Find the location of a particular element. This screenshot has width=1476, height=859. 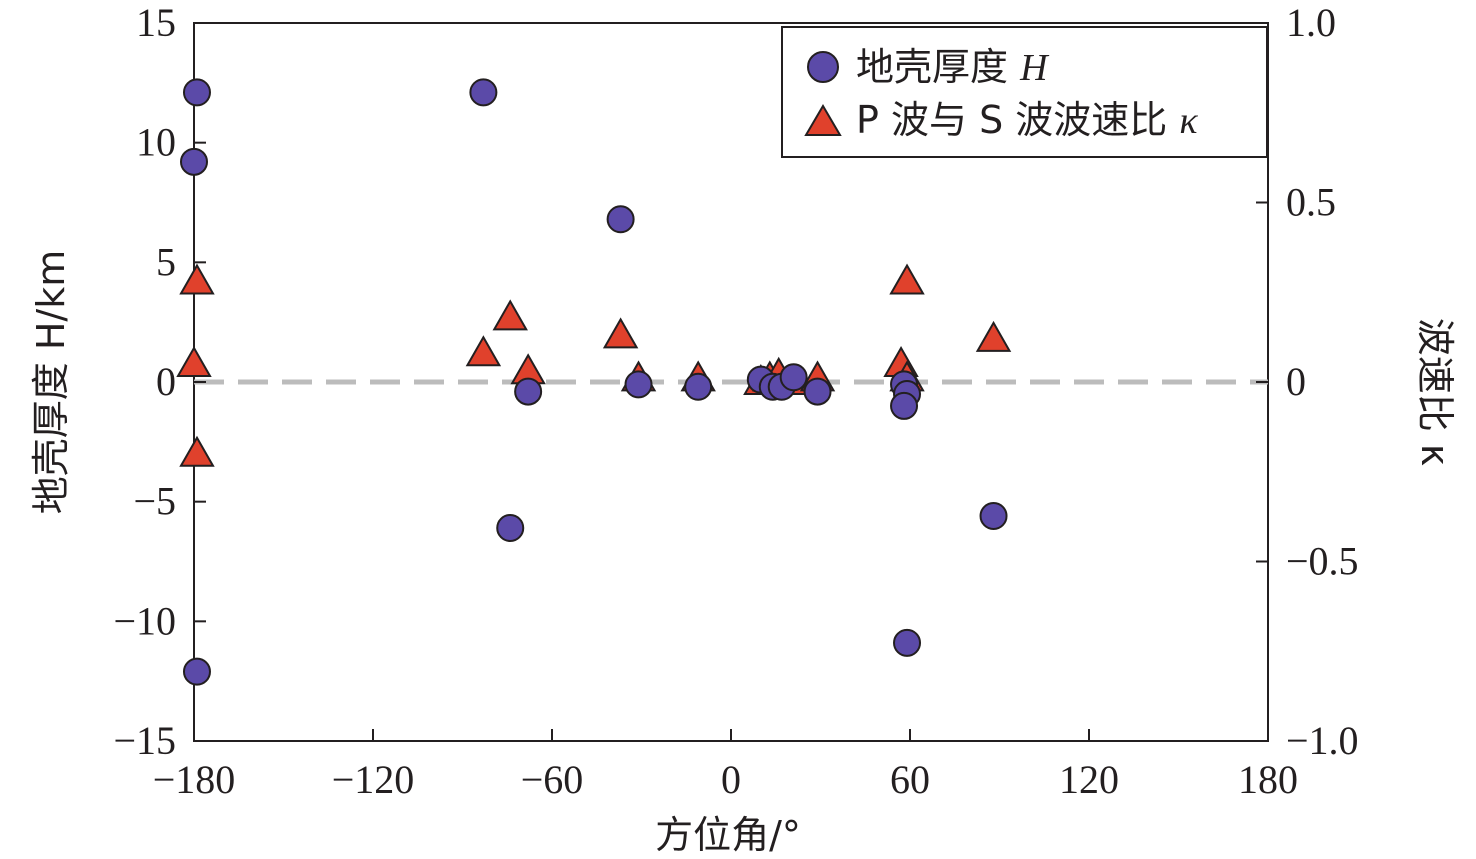

y-right-tick-label: −1.0 is located at coordinates (1322, 740).